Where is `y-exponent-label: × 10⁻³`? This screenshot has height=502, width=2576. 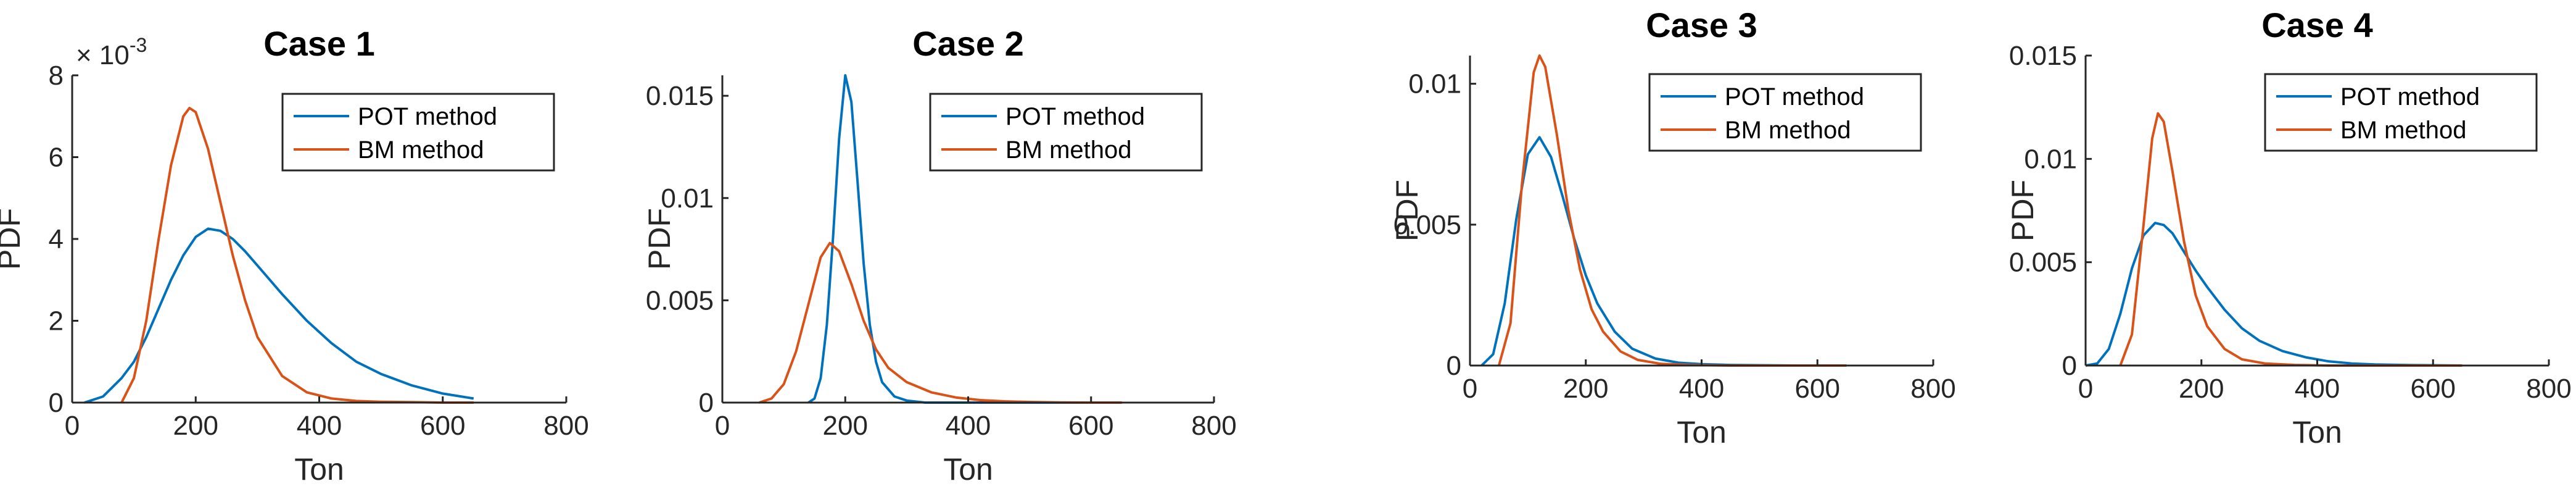
y-exponent-label: × 10⁻³ is located at coordinates (111, 52).